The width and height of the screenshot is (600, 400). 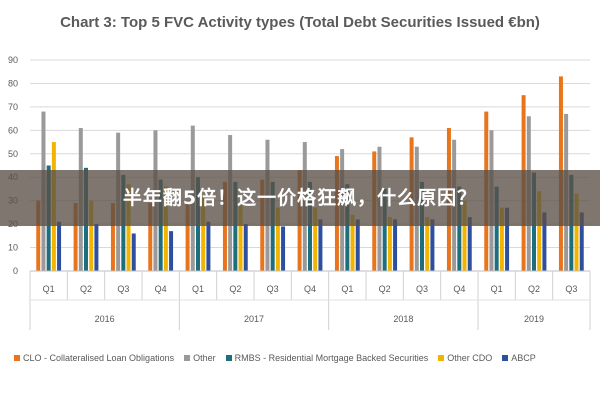 I want to click on x-group-label: 2018, so click(x=403, y=319).